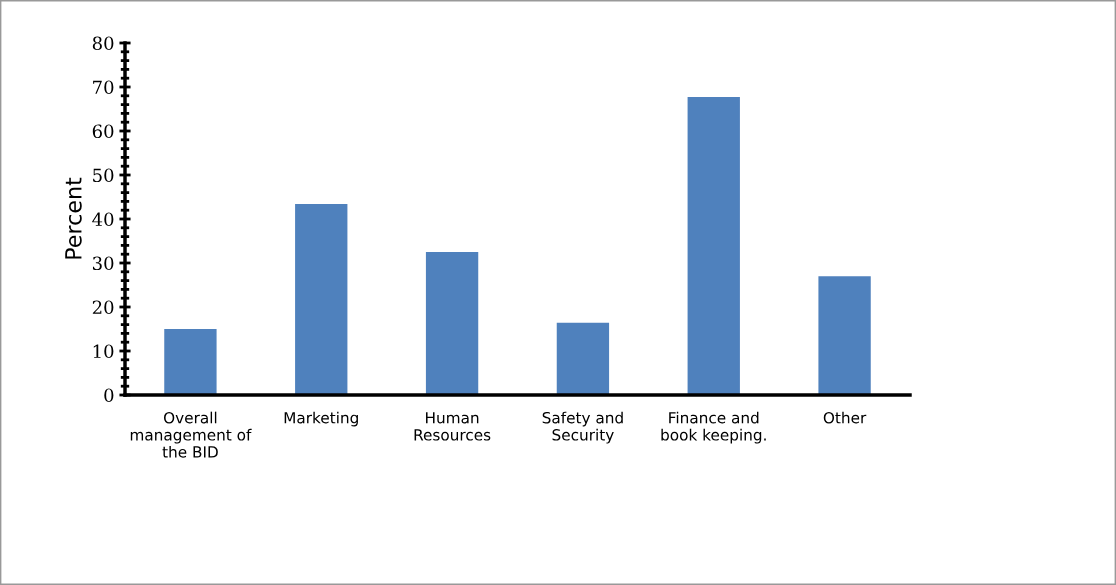 This screenshot has width=1116, height=585. I want to click on y-tick-label: 80, so click(103, 43).